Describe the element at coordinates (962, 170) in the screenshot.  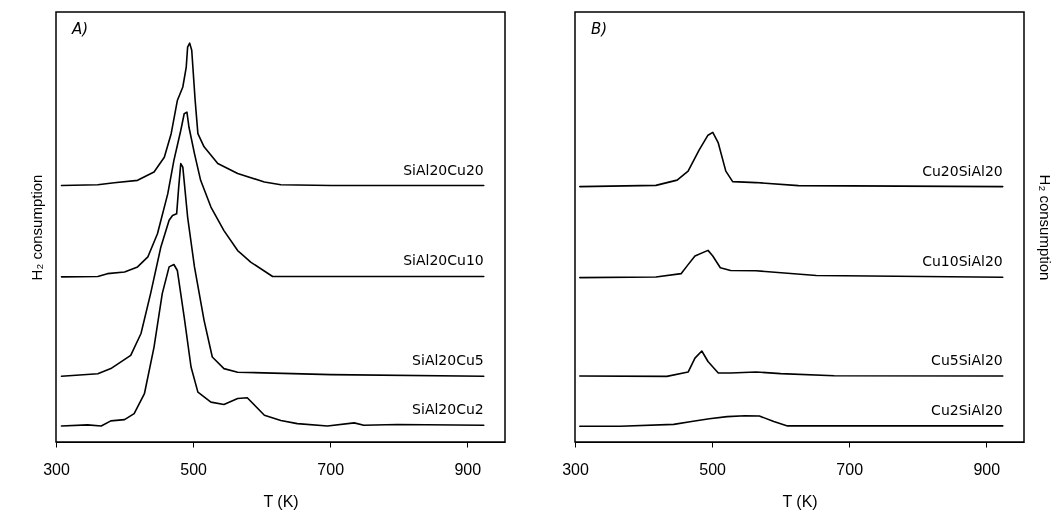
I see `series-label: Cu20SiAl20` at that location.